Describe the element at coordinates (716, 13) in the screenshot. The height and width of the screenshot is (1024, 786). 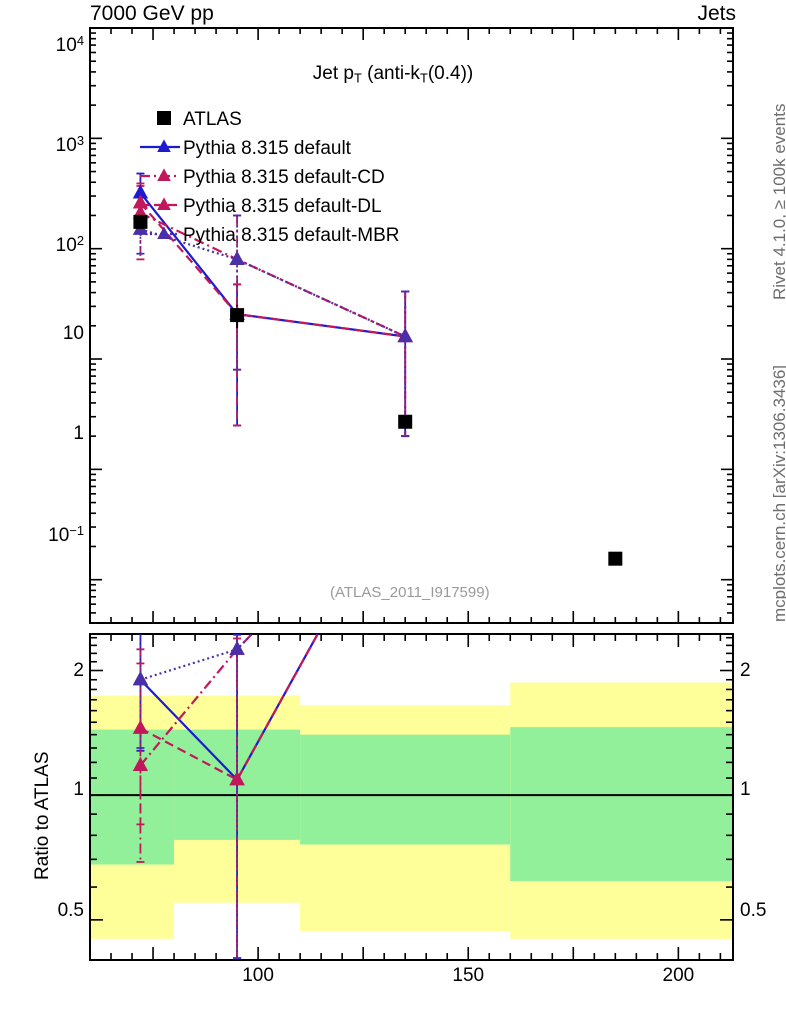
I see `analysis-category-label: Jets` at that location.